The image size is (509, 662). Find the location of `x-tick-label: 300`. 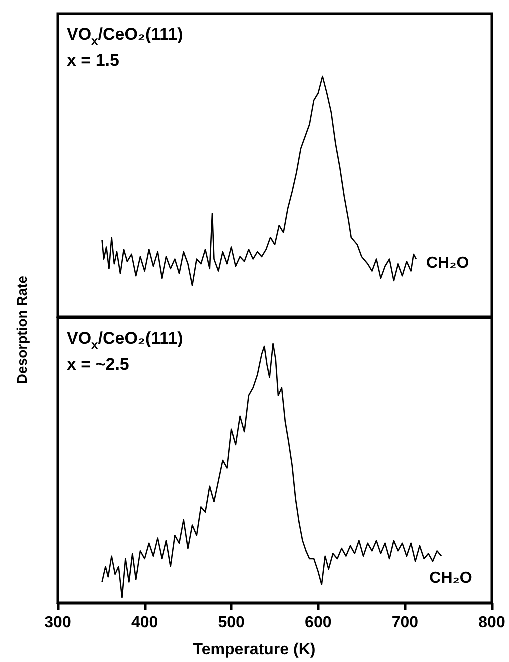

x-tick-label: 300 is located at coordinates (58, 623).